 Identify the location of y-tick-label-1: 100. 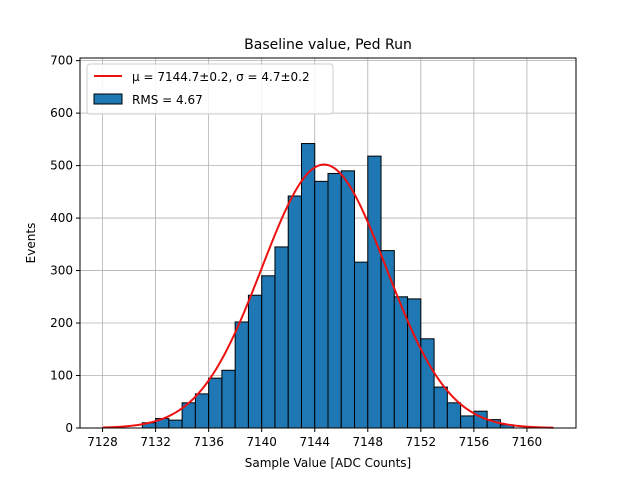
(61, 376).